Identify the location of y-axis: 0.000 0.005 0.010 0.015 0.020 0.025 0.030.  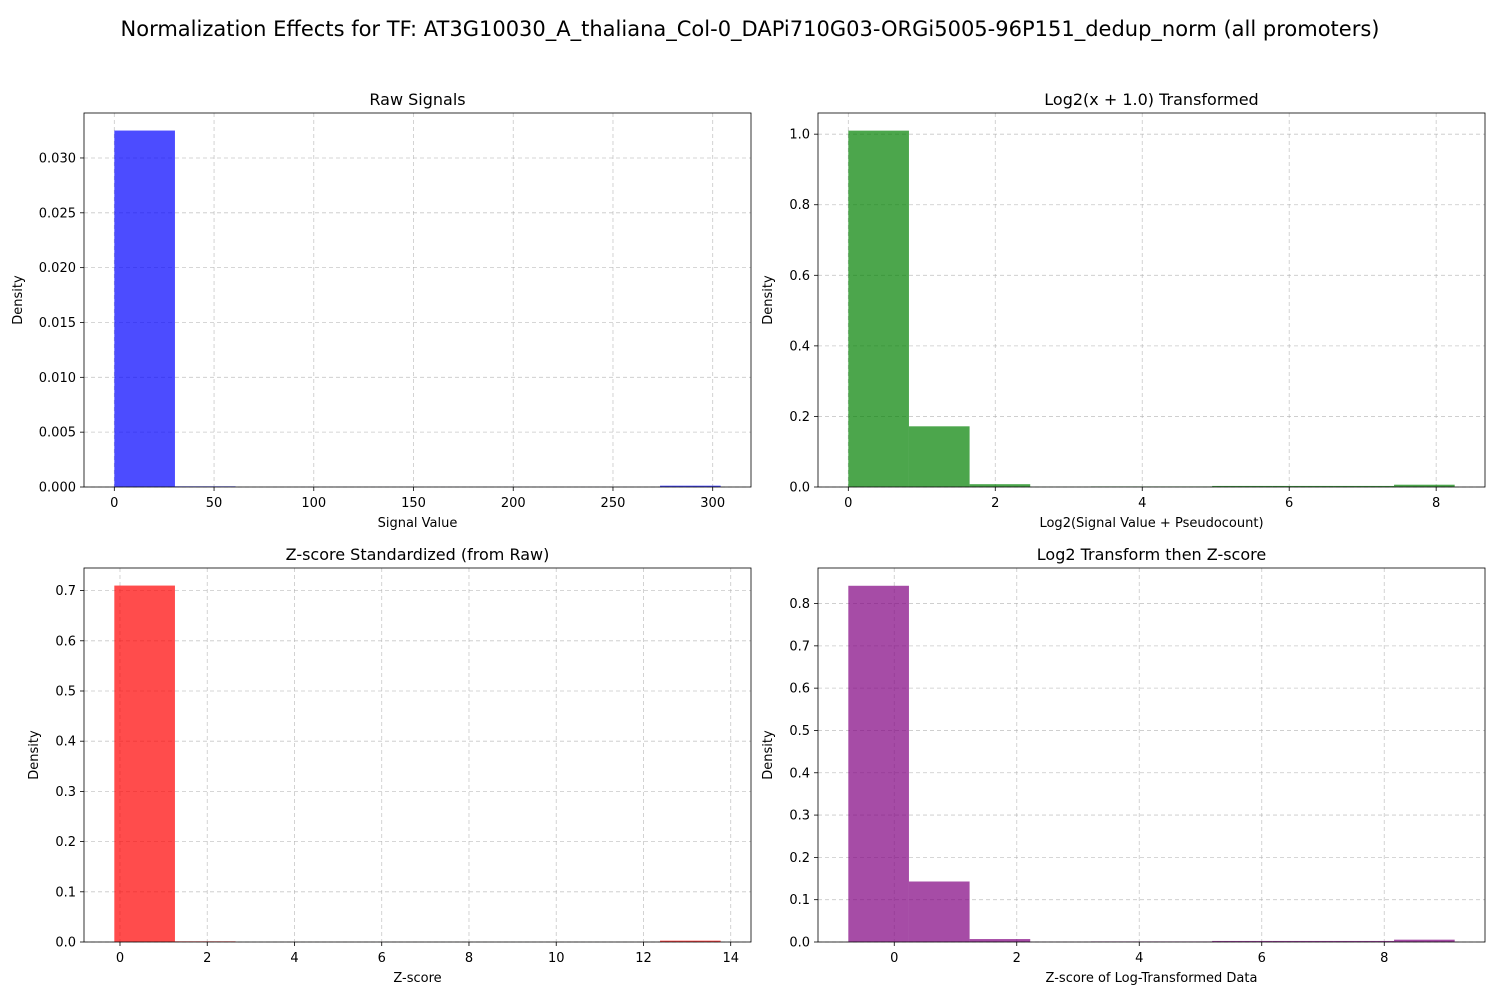
(61, 323).